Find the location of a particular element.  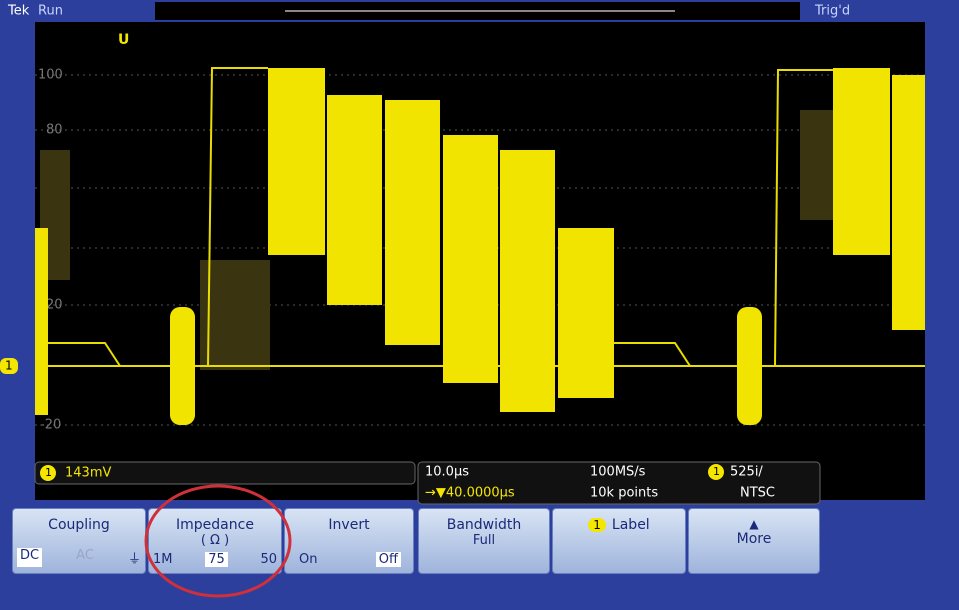

value: Full is located at coordinates (484, 540).